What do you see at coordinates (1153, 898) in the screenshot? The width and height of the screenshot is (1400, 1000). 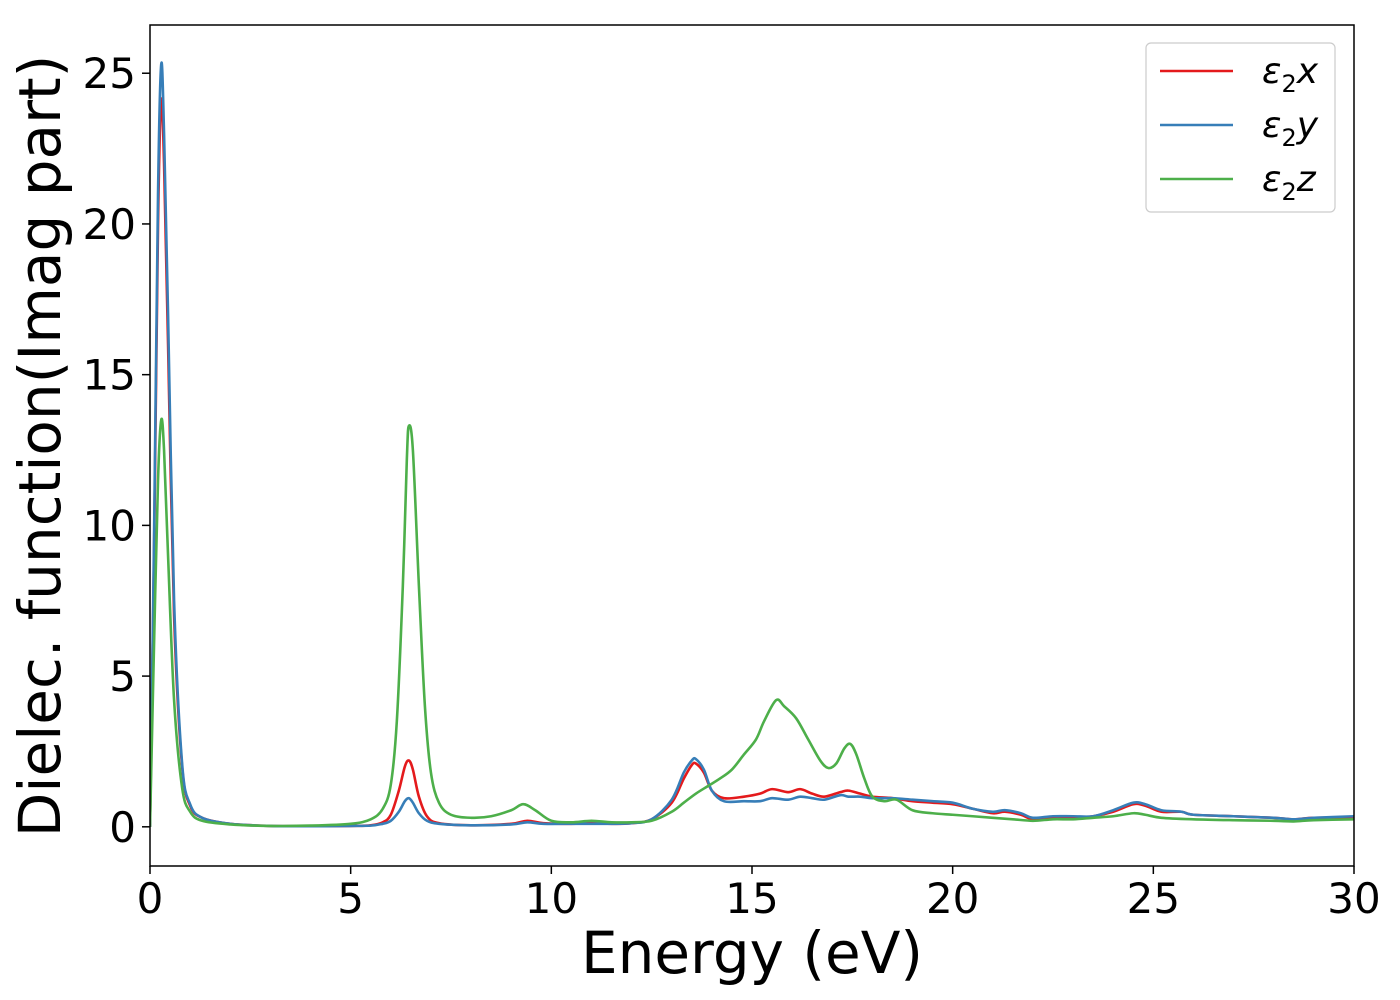 I see `x-tick-label: 25` at bounding box center [1153, 898].